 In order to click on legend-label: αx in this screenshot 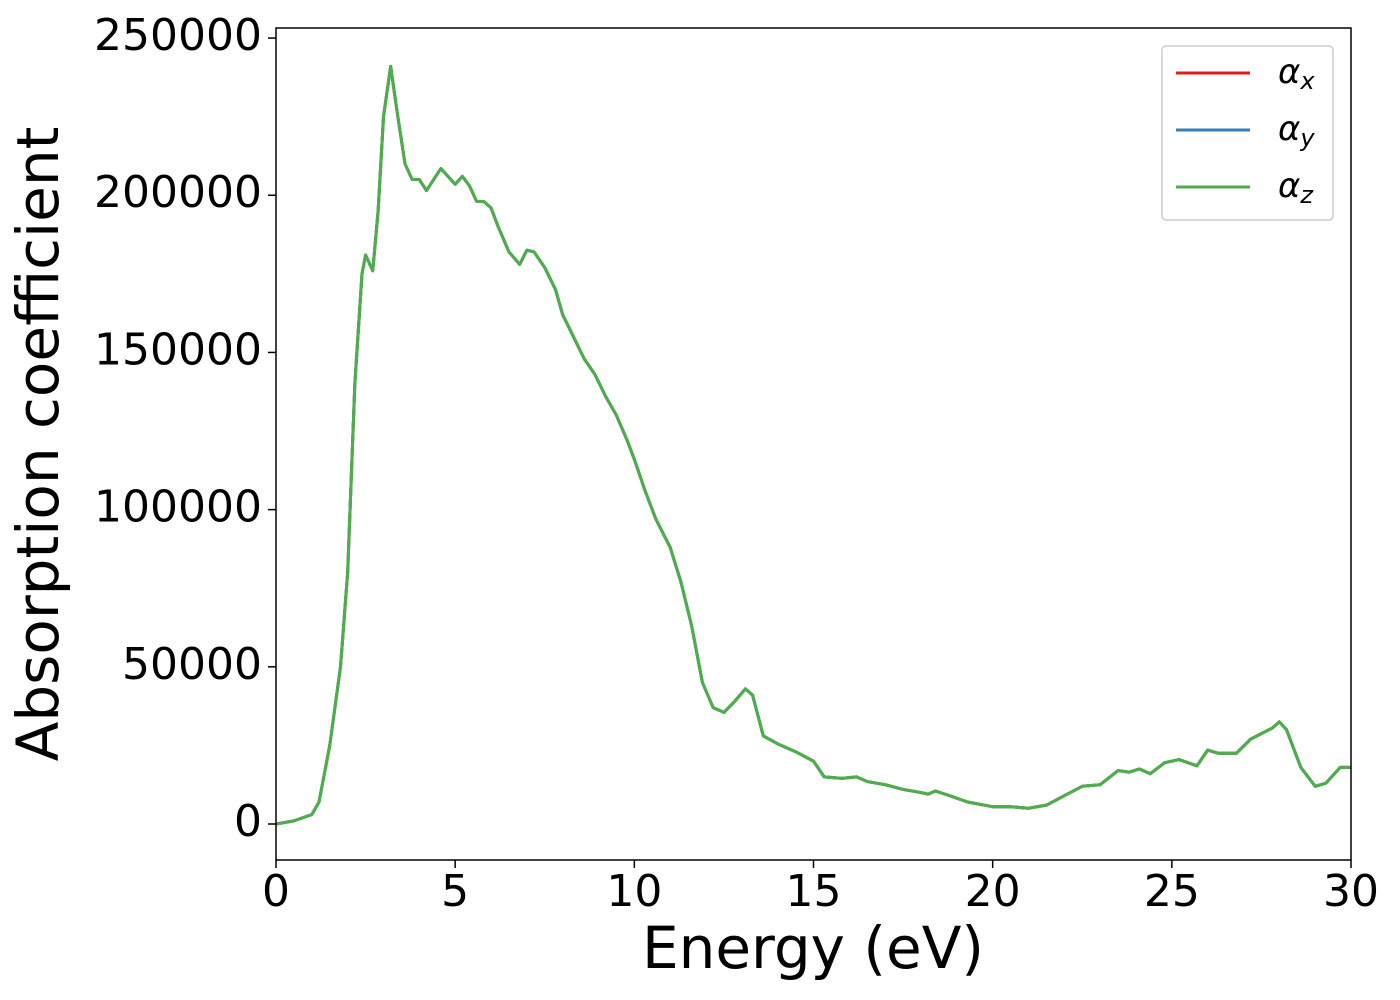, I will do `click(1296, 74)`.